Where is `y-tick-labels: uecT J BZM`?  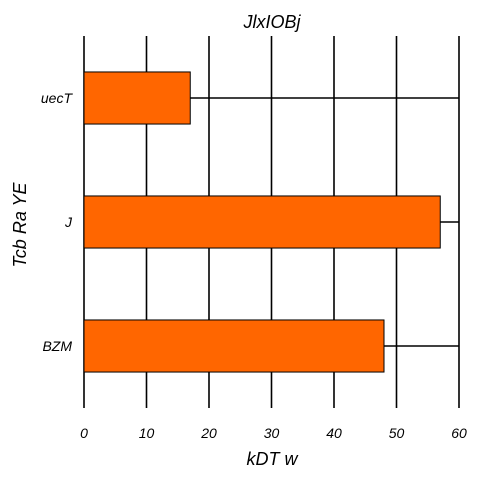 y-tick-labels: uecT J BZM is located at coordinates (57, 222).